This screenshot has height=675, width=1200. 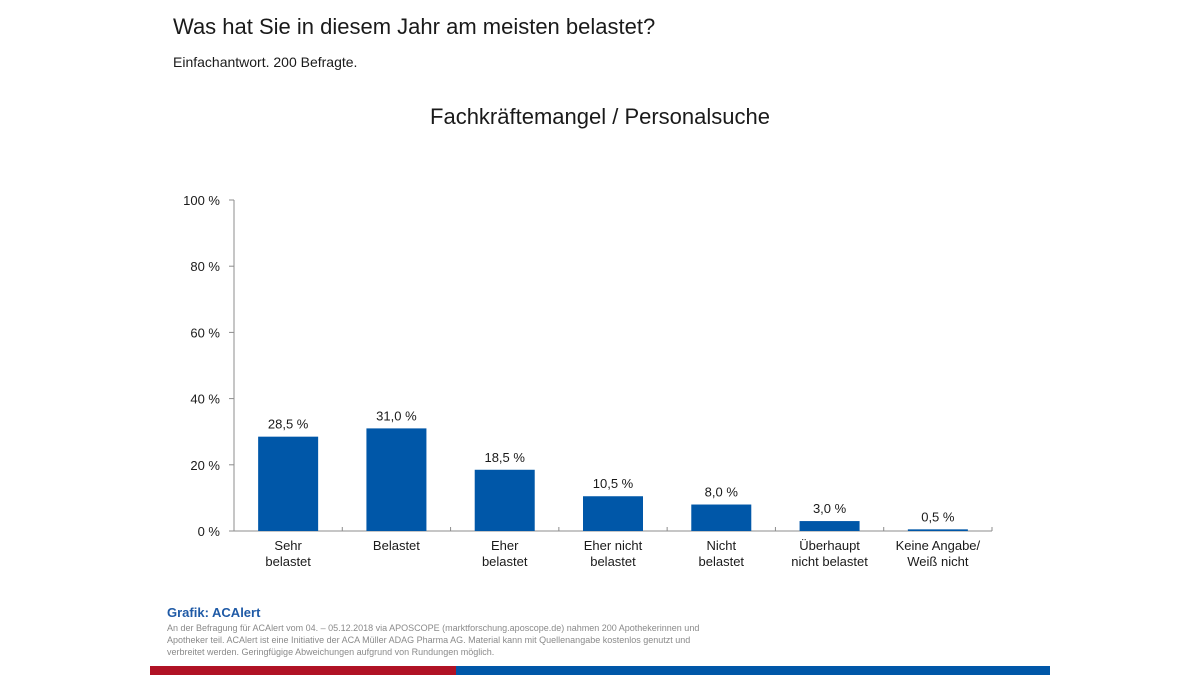 I want to click on data-label: 0,5 %, so click(x=938, y=516).